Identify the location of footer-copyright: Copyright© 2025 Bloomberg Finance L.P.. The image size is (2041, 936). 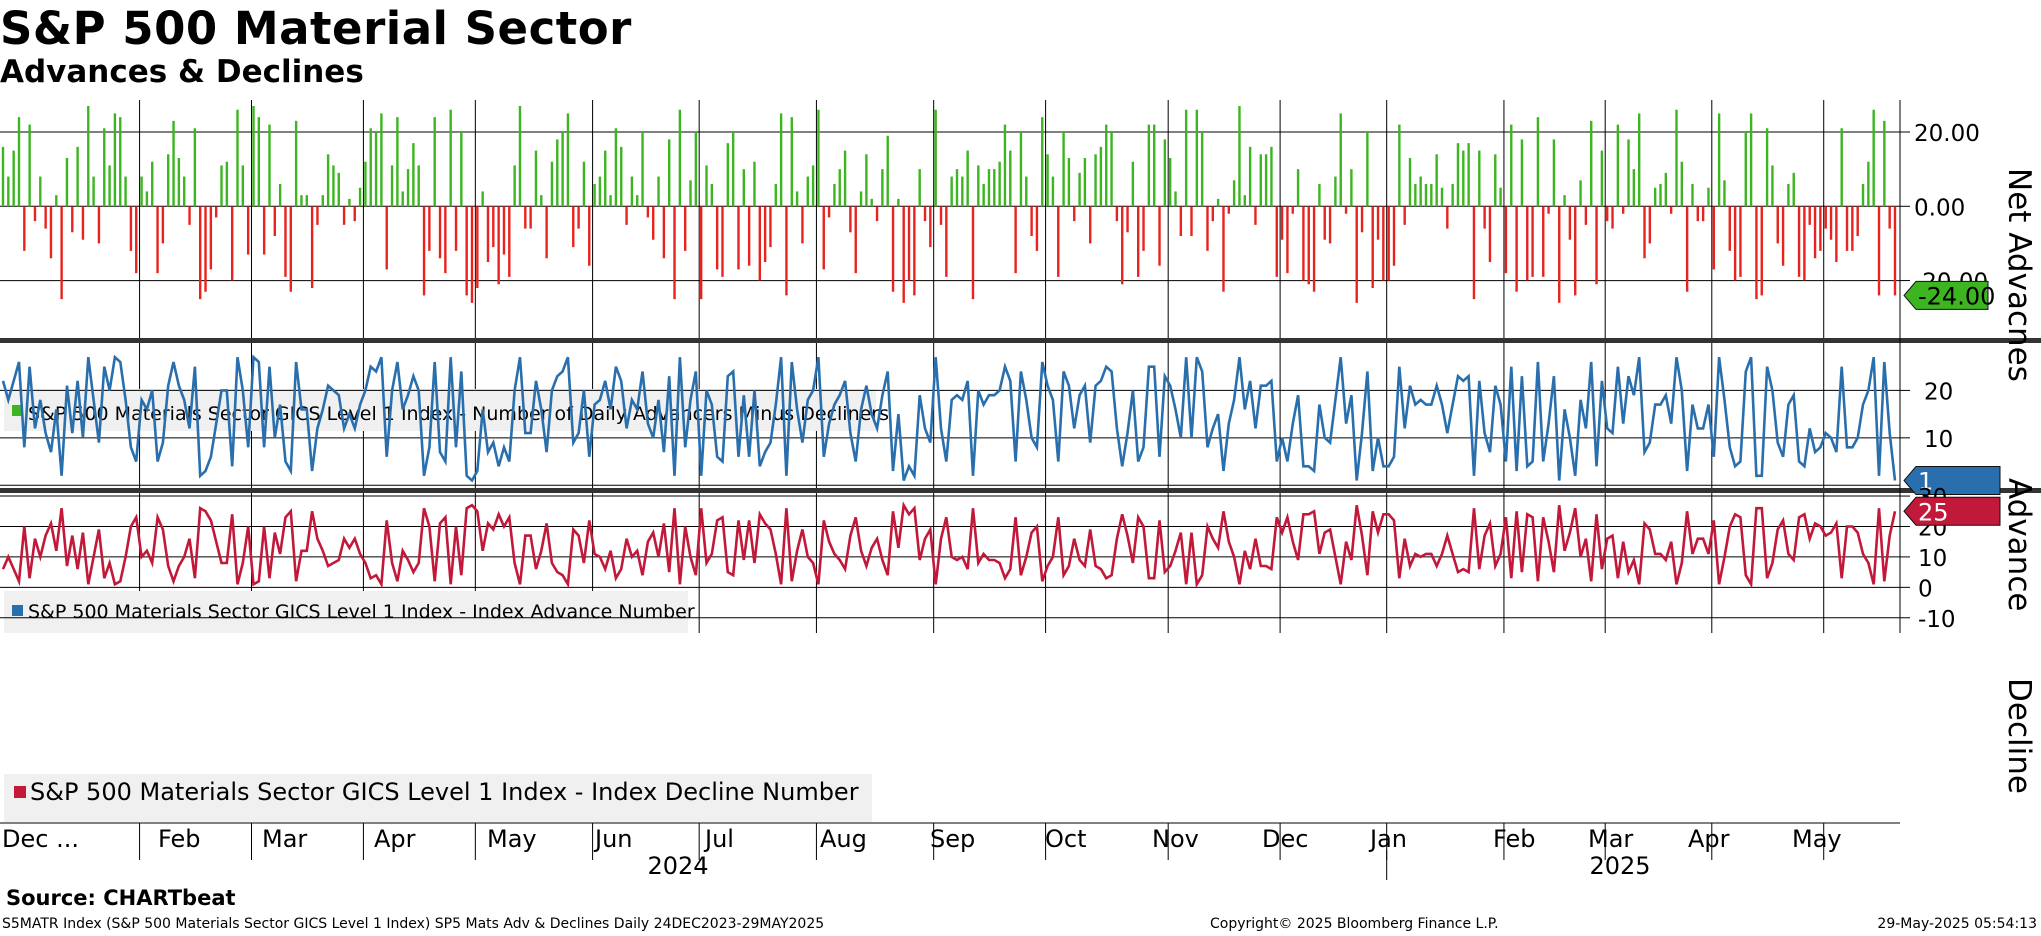
(1354, 924).